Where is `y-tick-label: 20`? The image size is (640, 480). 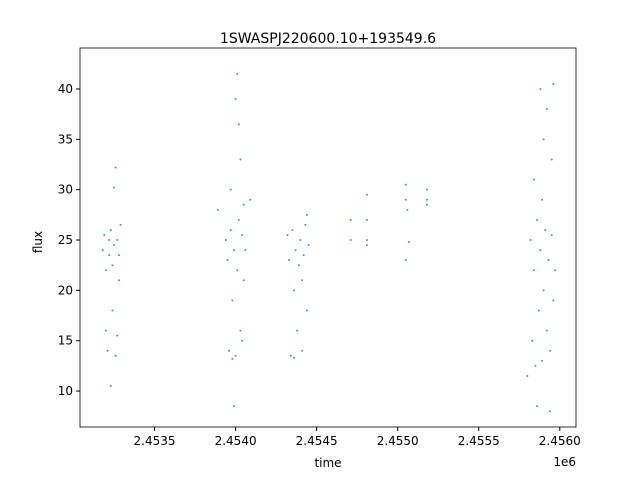
y-tick-label: 20 is located at coordinates (65, 290).